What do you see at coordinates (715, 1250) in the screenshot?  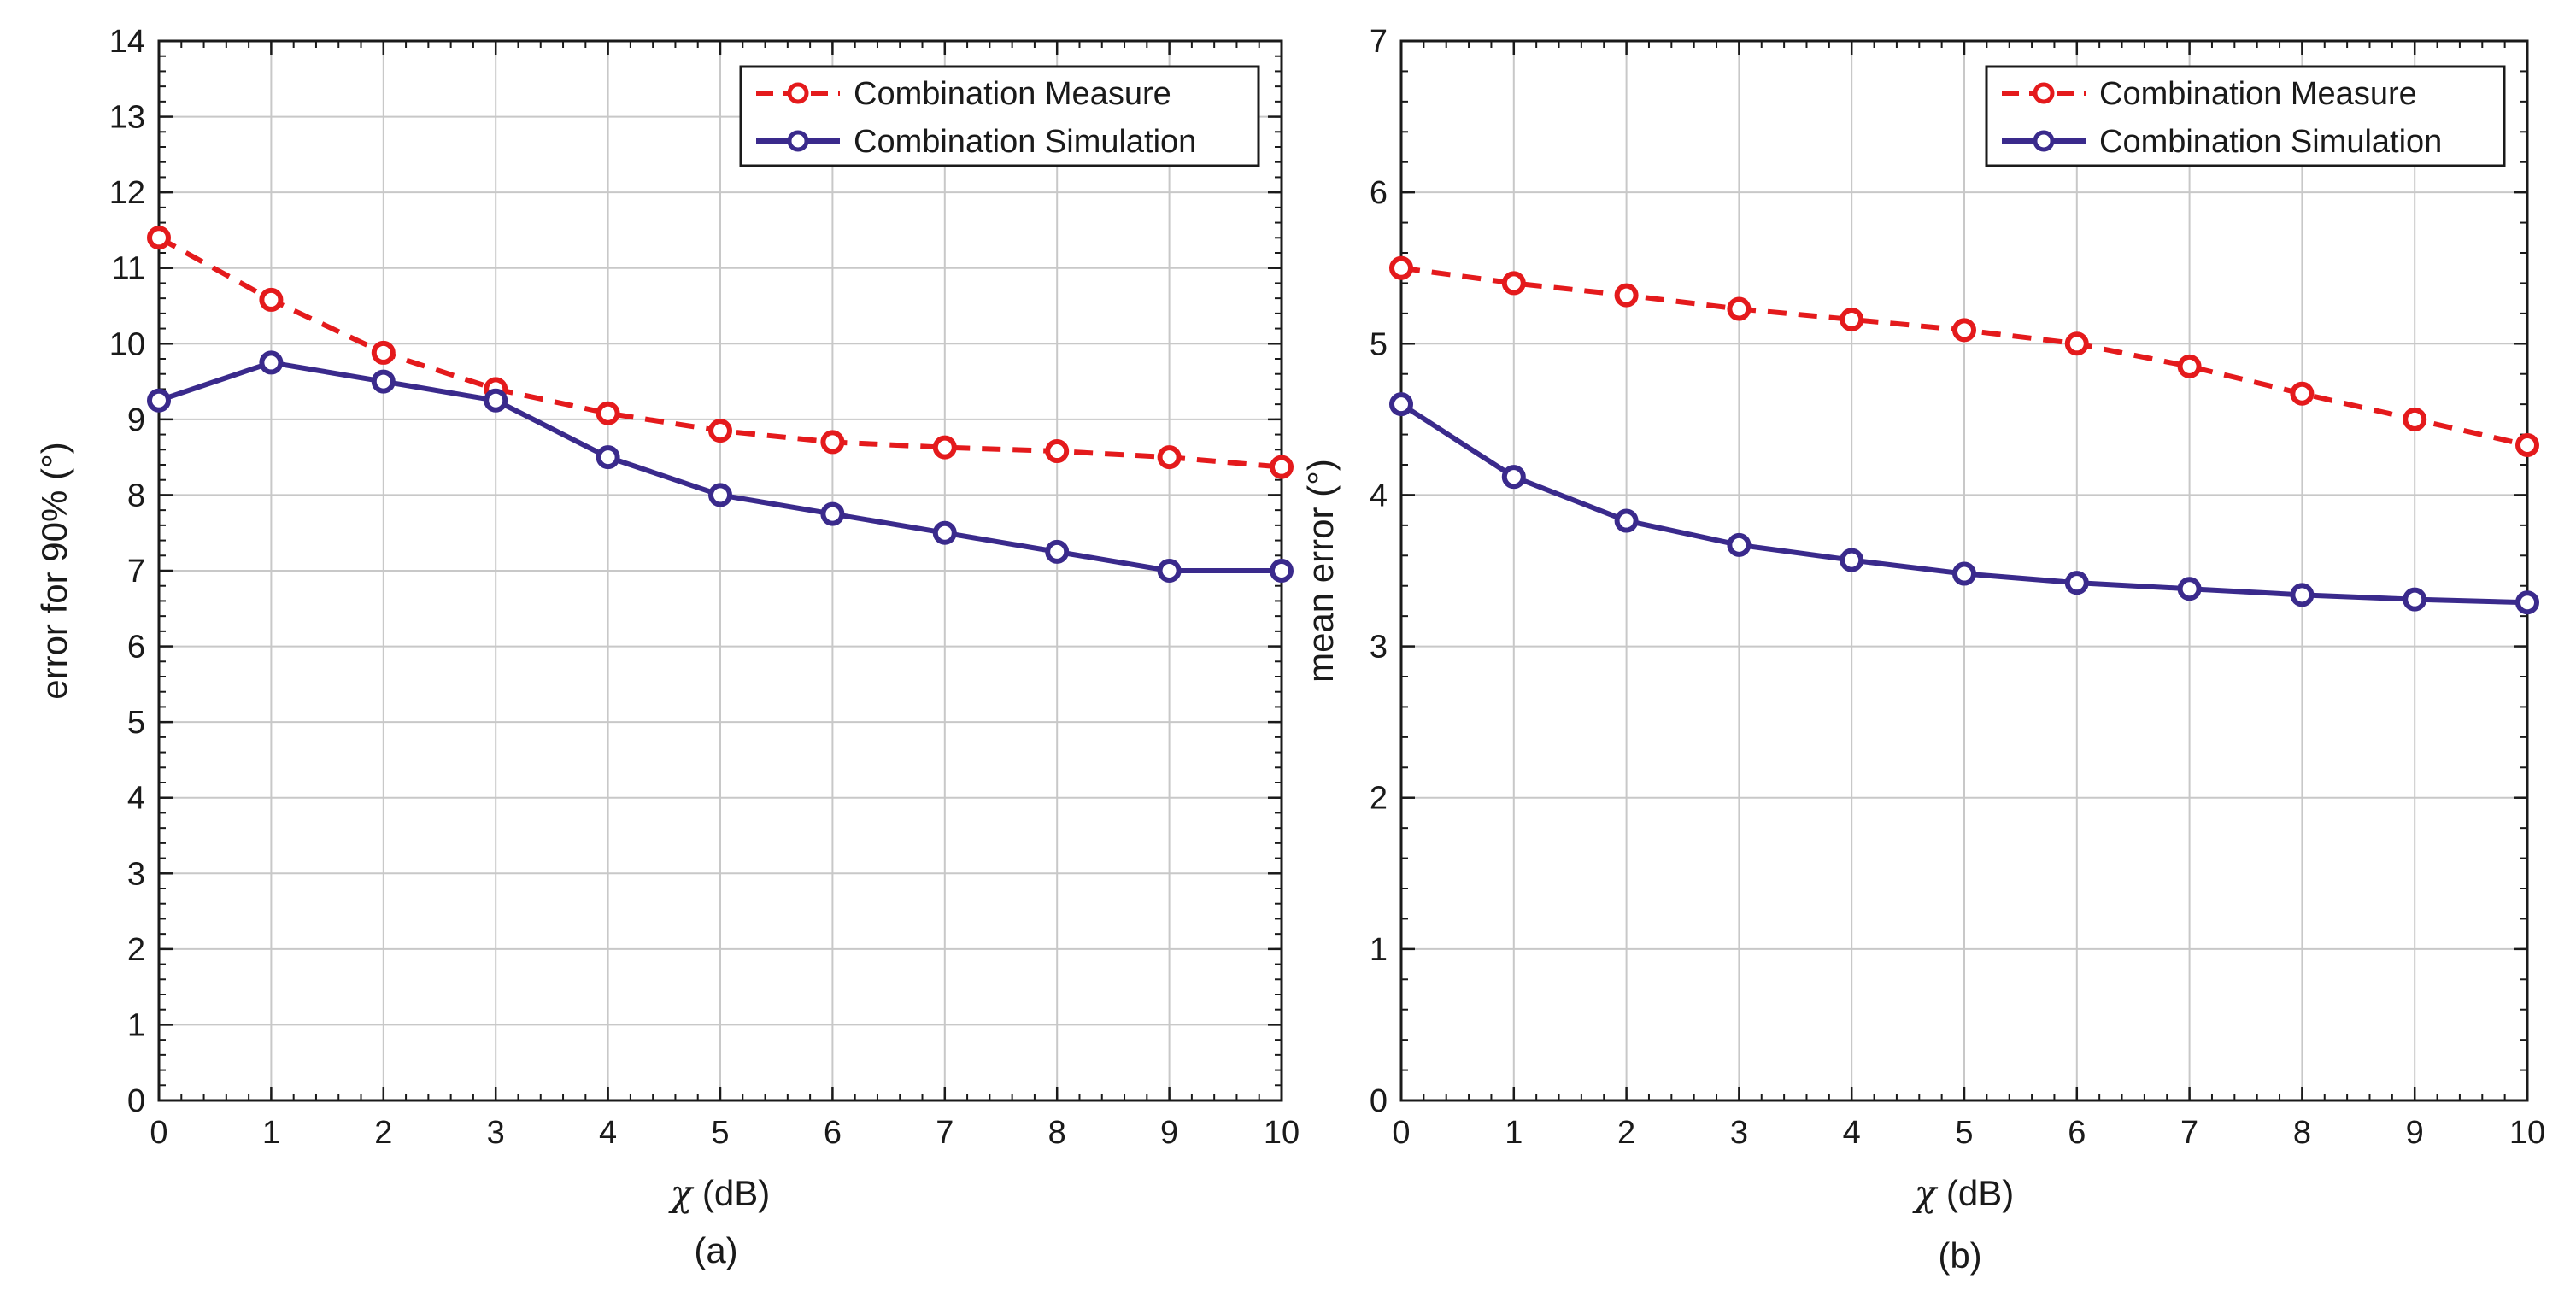 I see `panel-caption: (a)` at bounding box center [715, 1250].